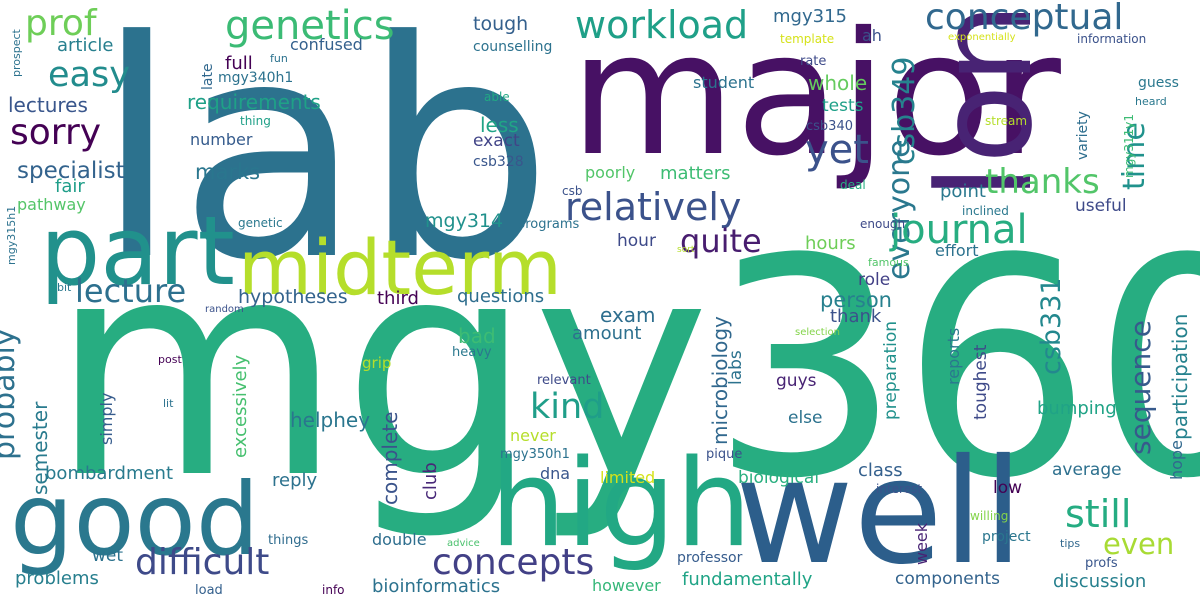  I want to click on word-140-student: student, so click(724, 82).